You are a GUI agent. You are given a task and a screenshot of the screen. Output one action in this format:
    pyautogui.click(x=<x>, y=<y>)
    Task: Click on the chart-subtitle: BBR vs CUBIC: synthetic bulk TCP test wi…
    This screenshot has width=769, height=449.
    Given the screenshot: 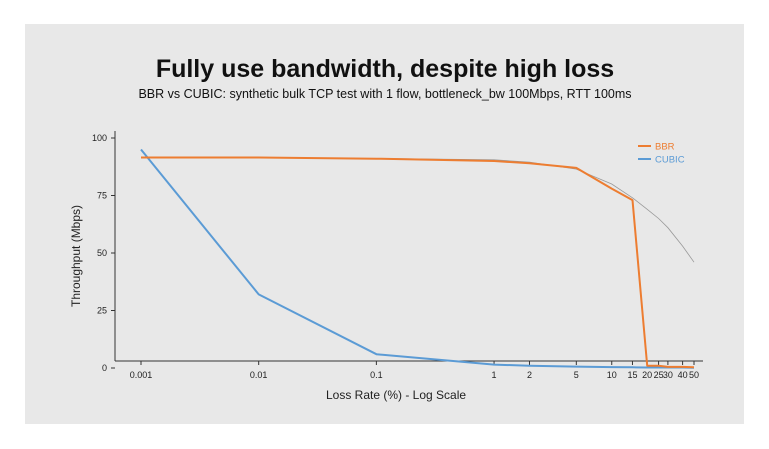 What is the action you would take?
    pyautogui.click(x=384, y=94)
    